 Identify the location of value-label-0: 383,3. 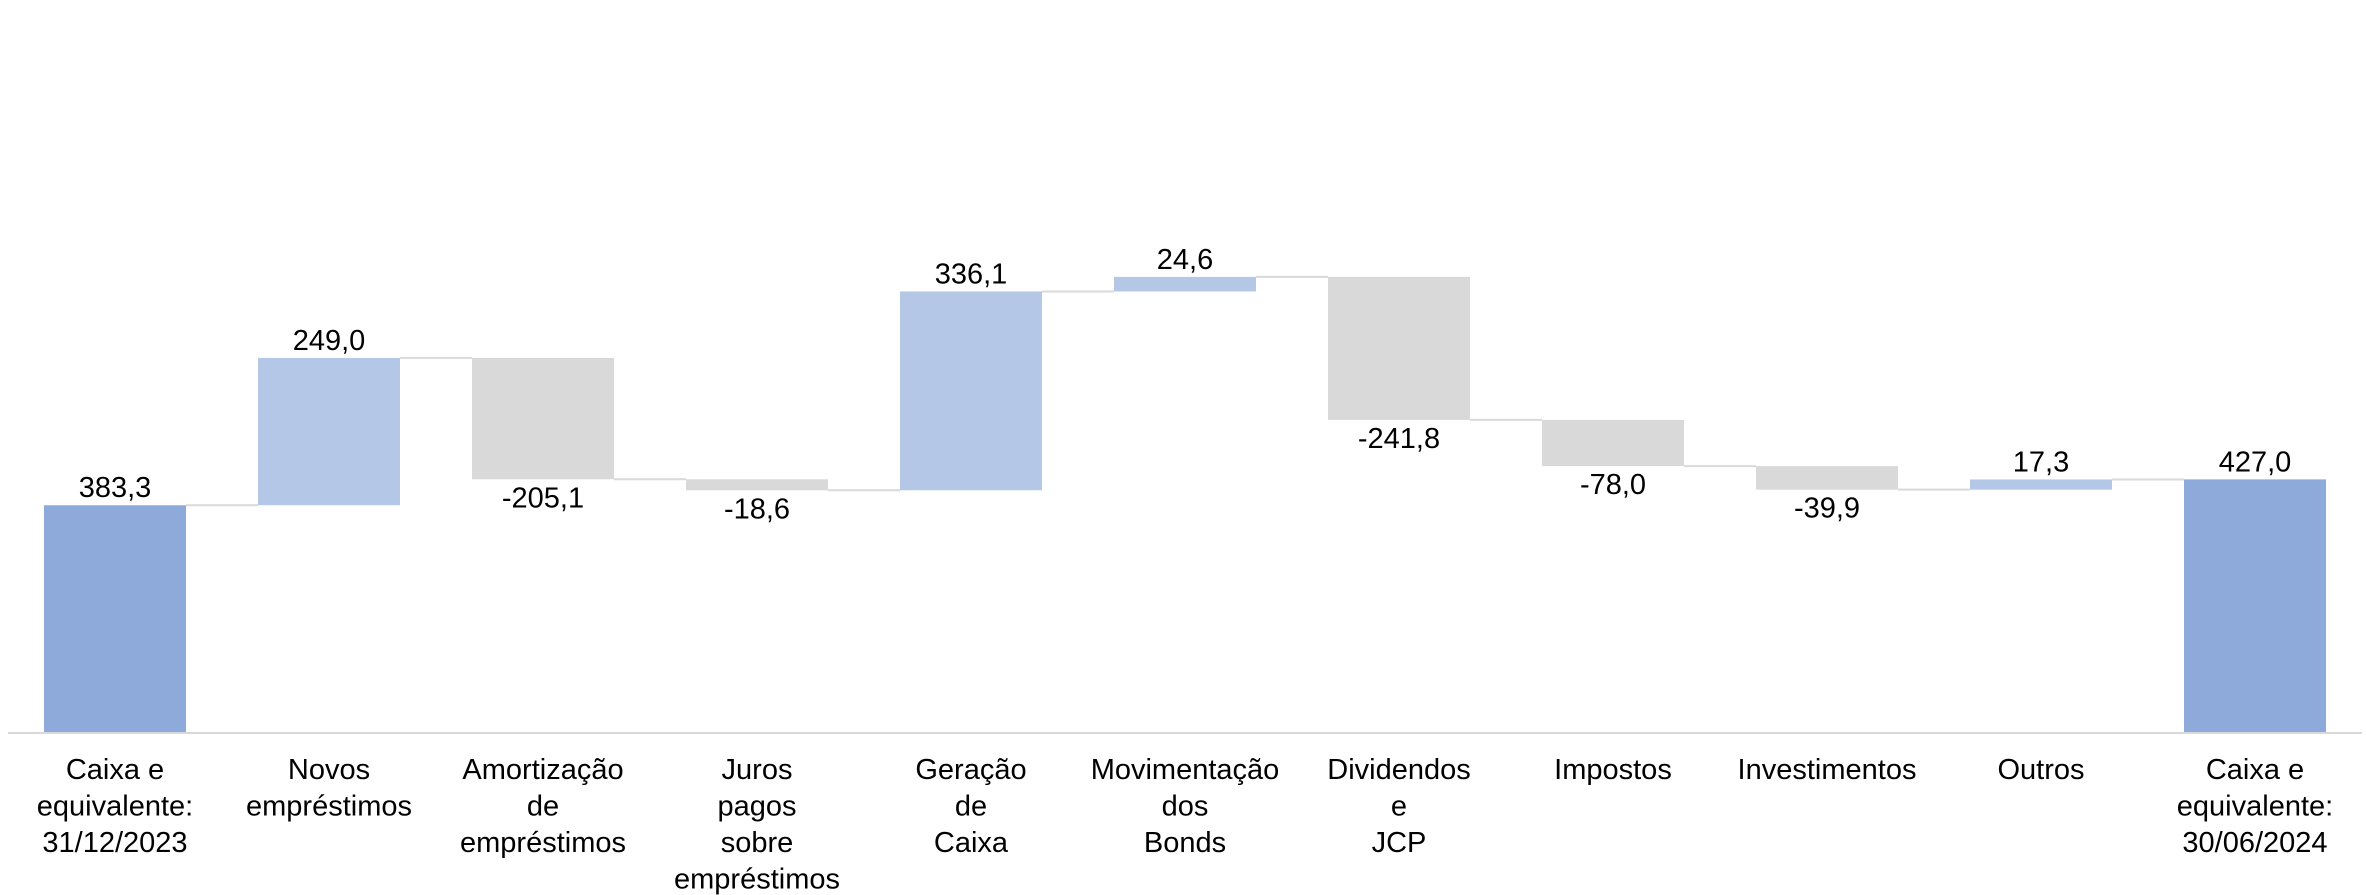
(115, 488).